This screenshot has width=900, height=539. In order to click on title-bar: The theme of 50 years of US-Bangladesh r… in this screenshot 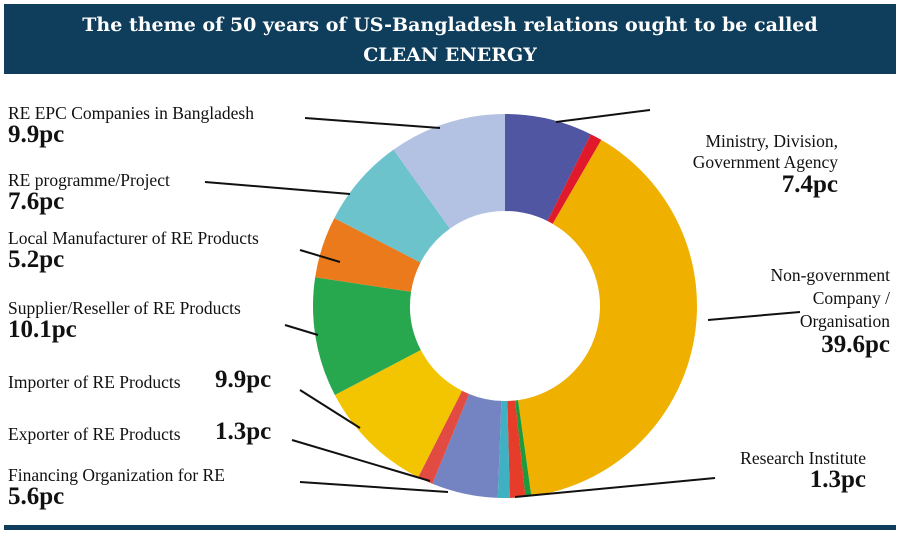, I will do `click(450, 39)`.